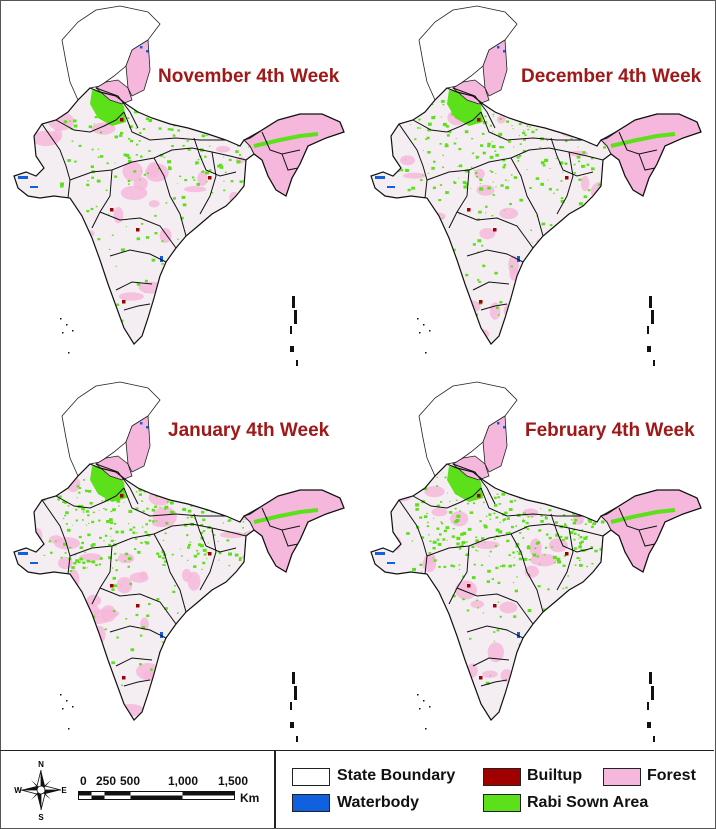 The height and width of the screenshot is (829, 716). Describe the element at coordinates (40, 790) in the screenshot. I see `compass-rose-icon: N S W E` at that location.